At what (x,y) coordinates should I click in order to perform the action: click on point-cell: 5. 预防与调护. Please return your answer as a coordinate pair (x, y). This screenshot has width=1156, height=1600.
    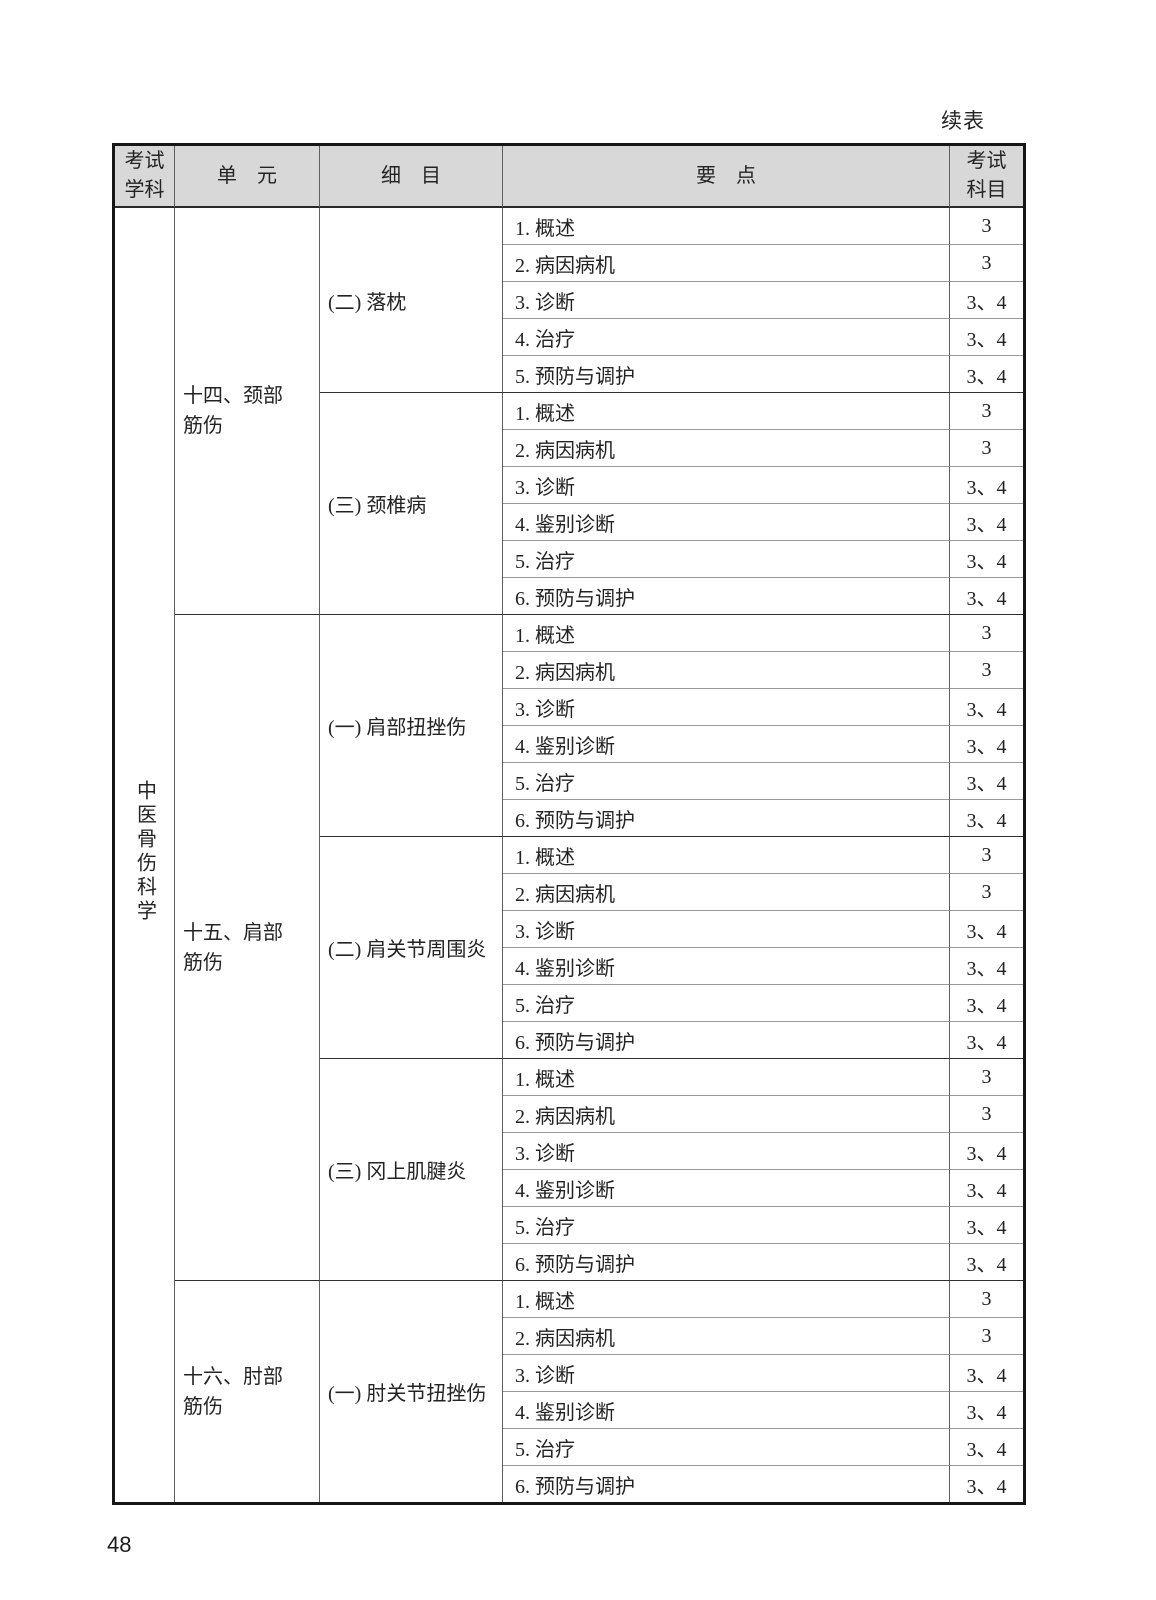
    Looking at the image, I should click on (726, 374).